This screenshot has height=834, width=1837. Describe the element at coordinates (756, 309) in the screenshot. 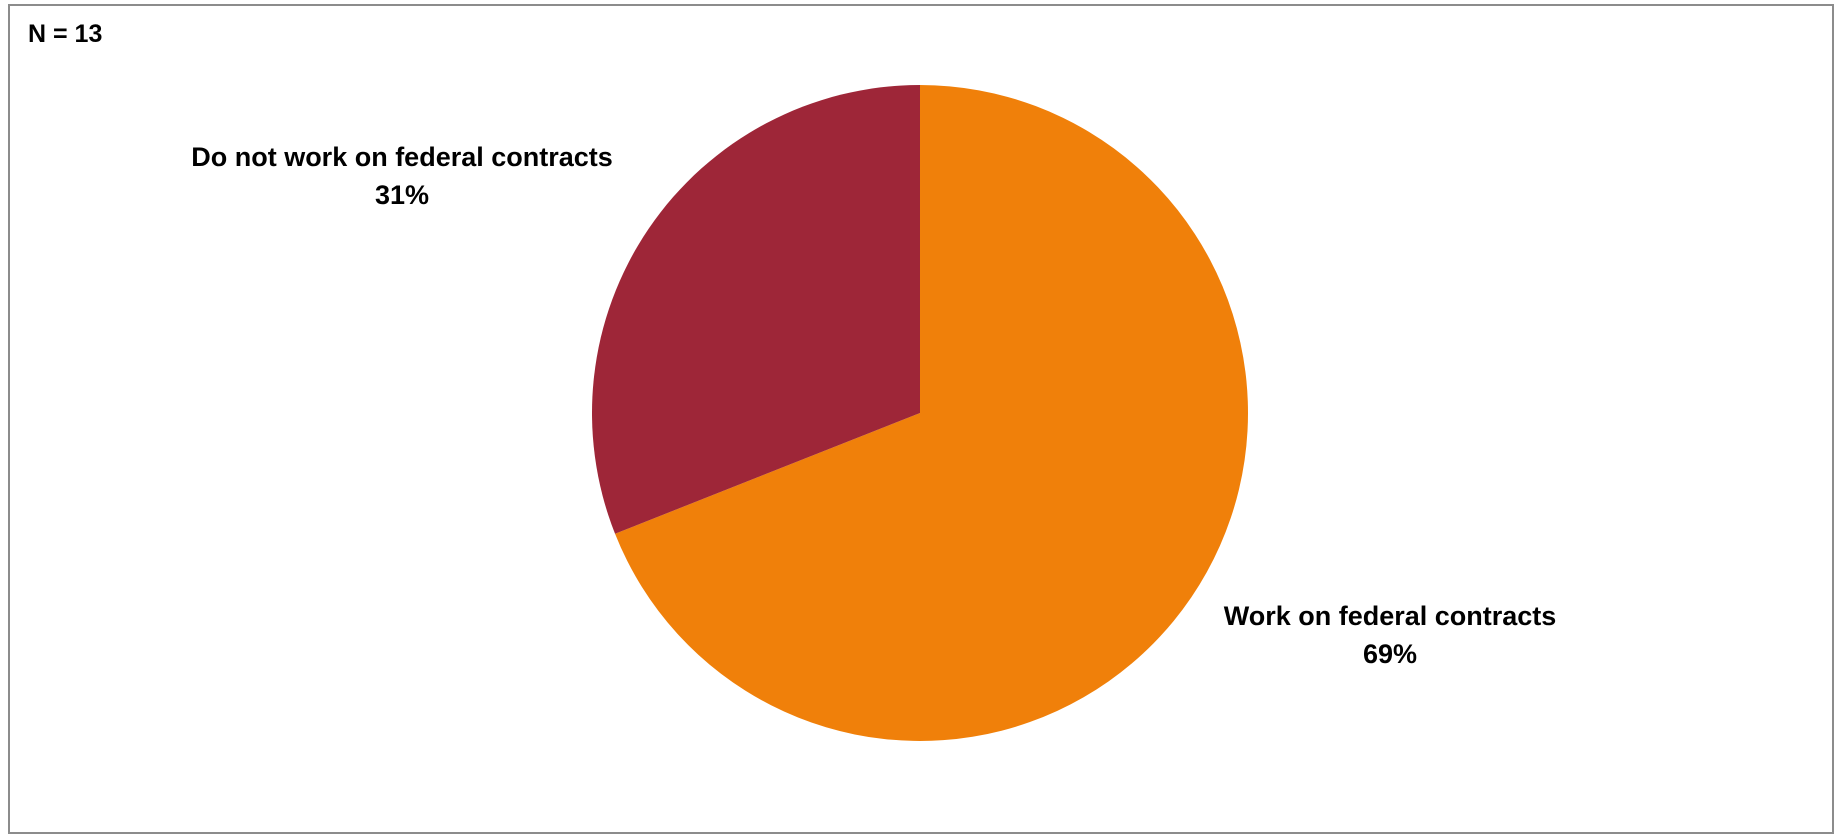

I see `pie-slice-do-not-work-on-federal-contracts` at that location.